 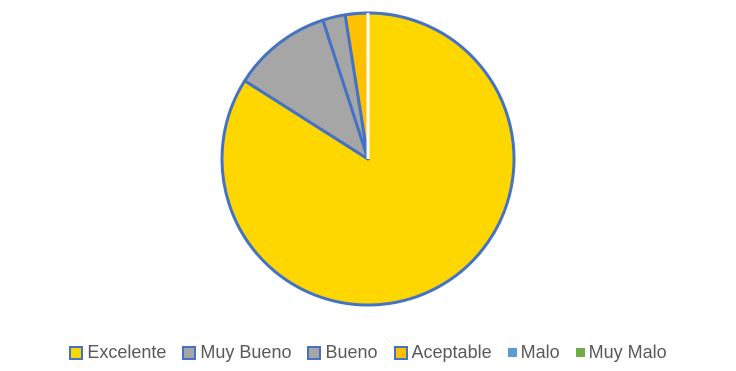 I want to click on legend-swatch-muy-bueno, so click(x=189, y=352).